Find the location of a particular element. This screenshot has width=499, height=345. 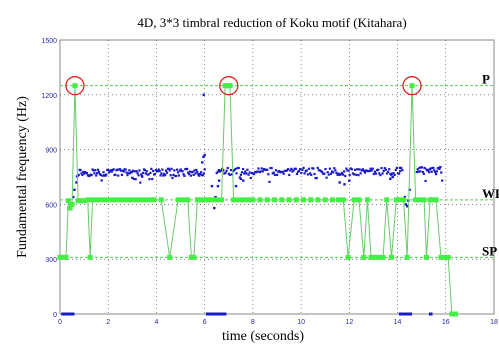

x-tick-label: 12 is located at coordinates (349, 322).